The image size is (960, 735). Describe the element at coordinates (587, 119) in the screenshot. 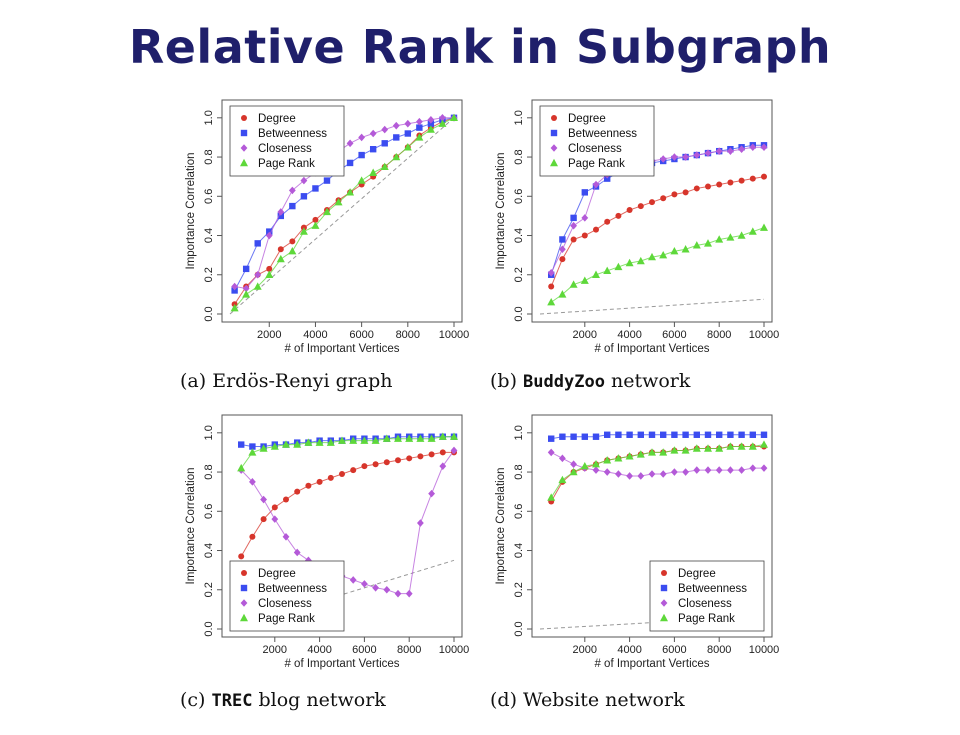

I see `chart-b-legend-degree-label: Degree` at that location.